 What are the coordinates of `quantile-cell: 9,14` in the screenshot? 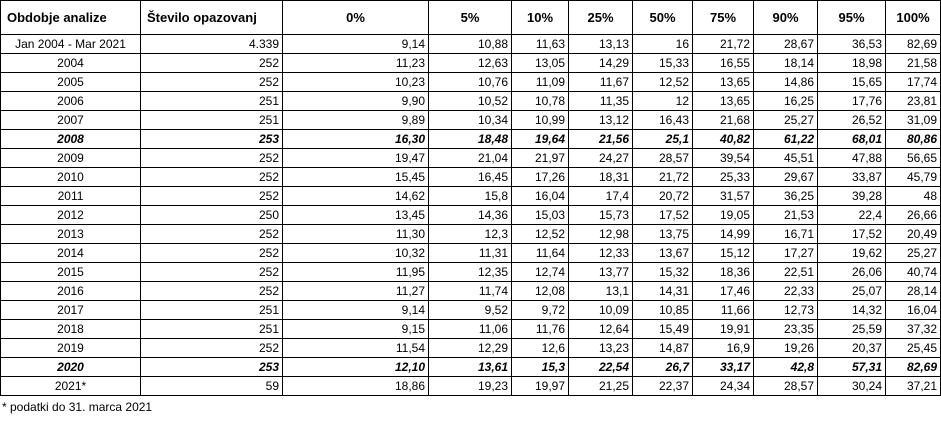 It's located at (355, 310).